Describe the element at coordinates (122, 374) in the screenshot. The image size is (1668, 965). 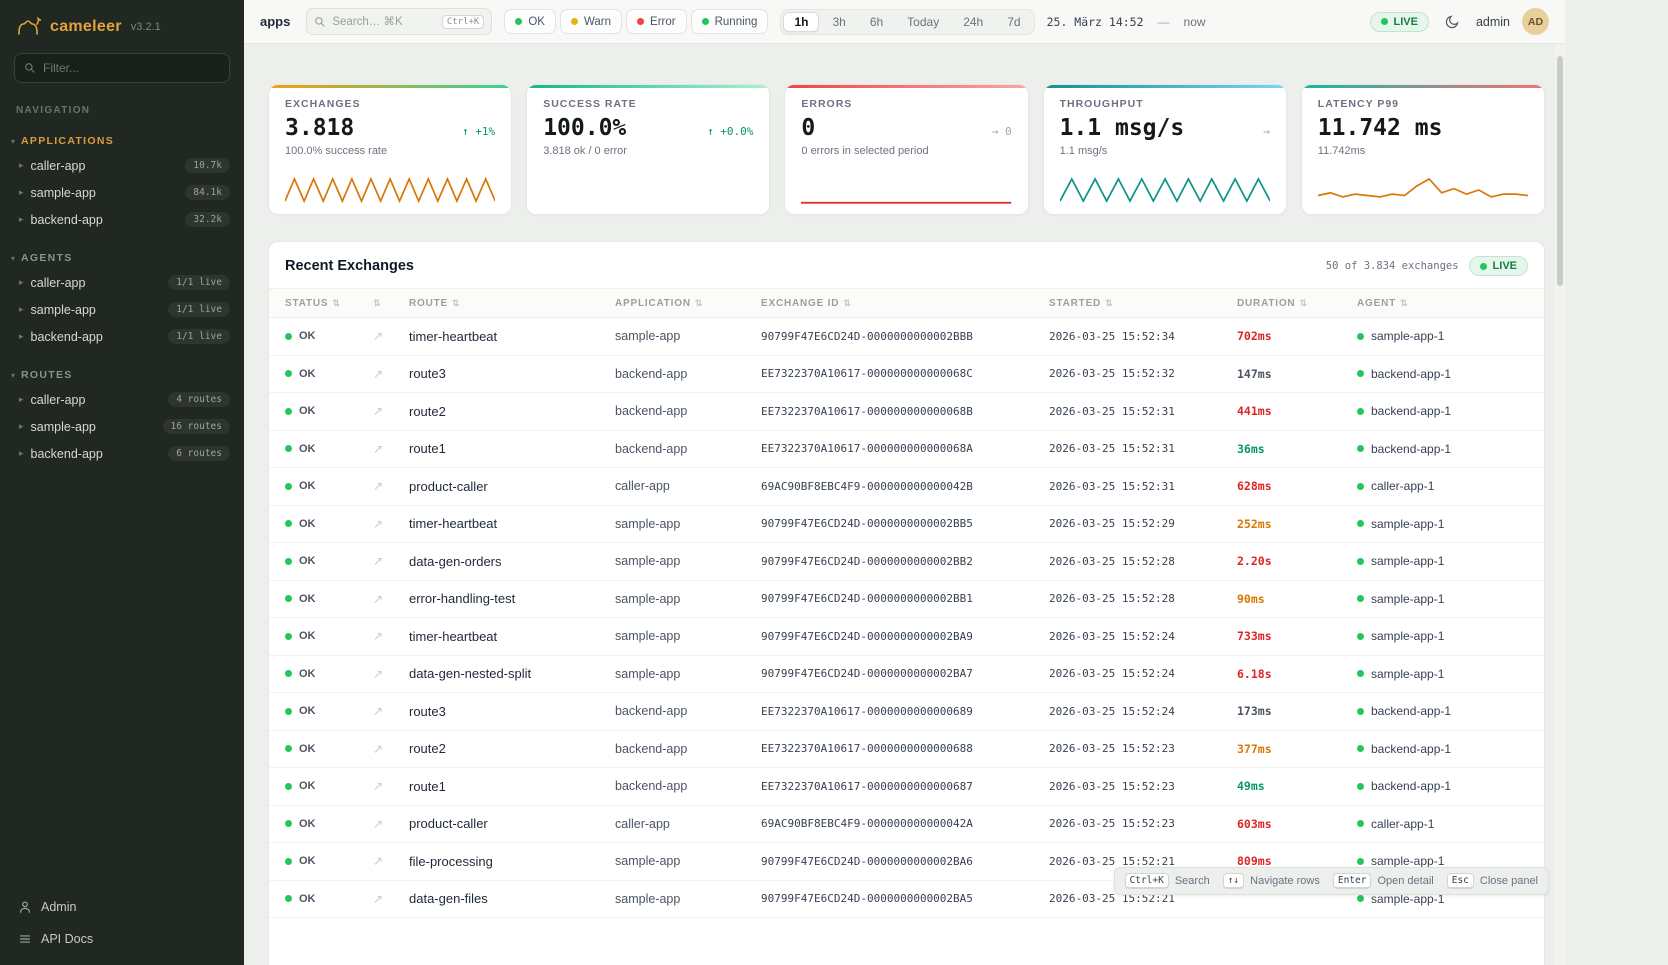
I see `sidebar-section-routes: ▾ ROUTES` at that location.